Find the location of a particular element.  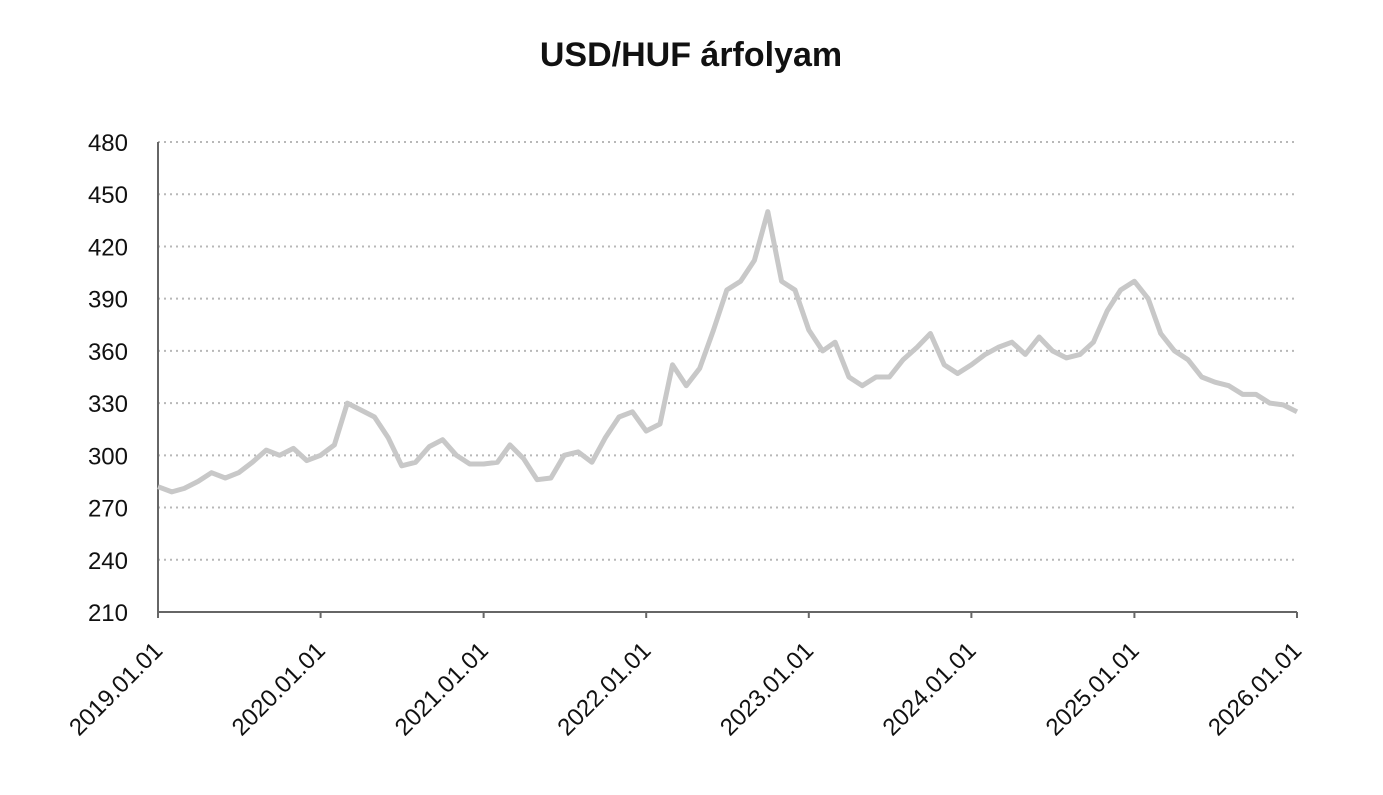

x-tick-label: 2026.01.01 is located at coordinates (1255, 689).